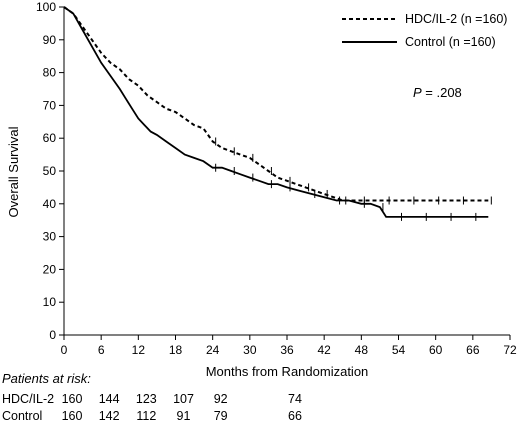 This screenshot has width=520, height=425. Describe the element at coordinates (52, 335) in the screenshot. I see `y-tick-label: 0` at that location.